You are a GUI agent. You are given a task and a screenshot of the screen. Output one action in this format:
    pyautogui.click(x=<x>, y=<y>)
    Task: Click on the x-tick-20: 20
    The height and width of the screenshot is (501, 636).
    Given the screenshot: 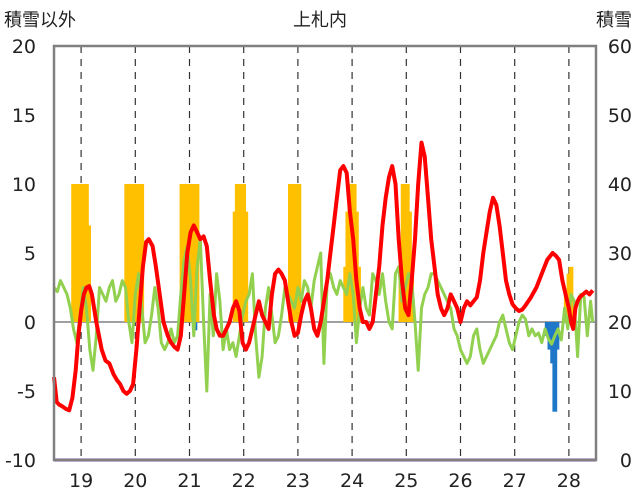 What is the action you would take?
    pyautogui.click(x=135, y=481)
    